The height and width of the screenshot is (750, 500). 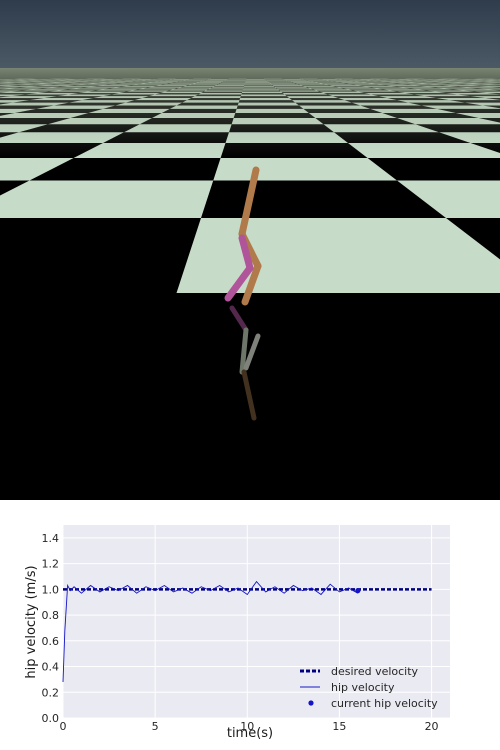 What do you see at coordinates (63, 726) in the screenshot?
I see `x-tick-label: 0` at bounding box center [63, 726].